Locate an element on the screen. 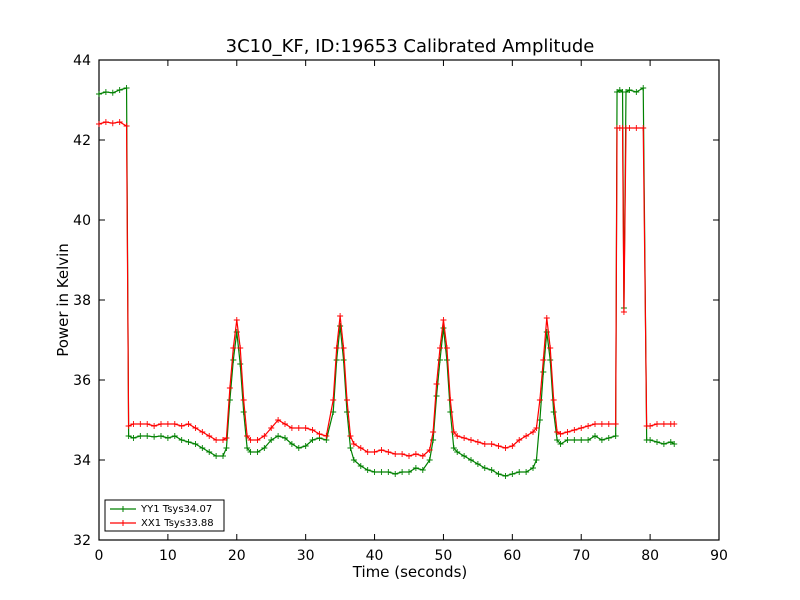  x-axis-label: Time (seconds) is located at coordinates (410, 572).